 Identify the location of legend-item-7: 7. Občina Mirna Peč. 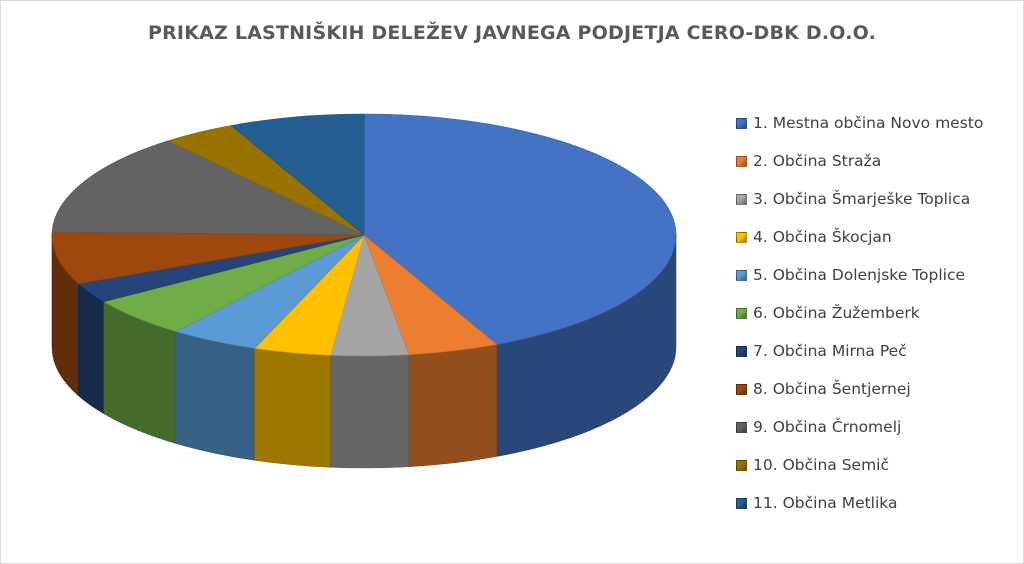
(859, 351).